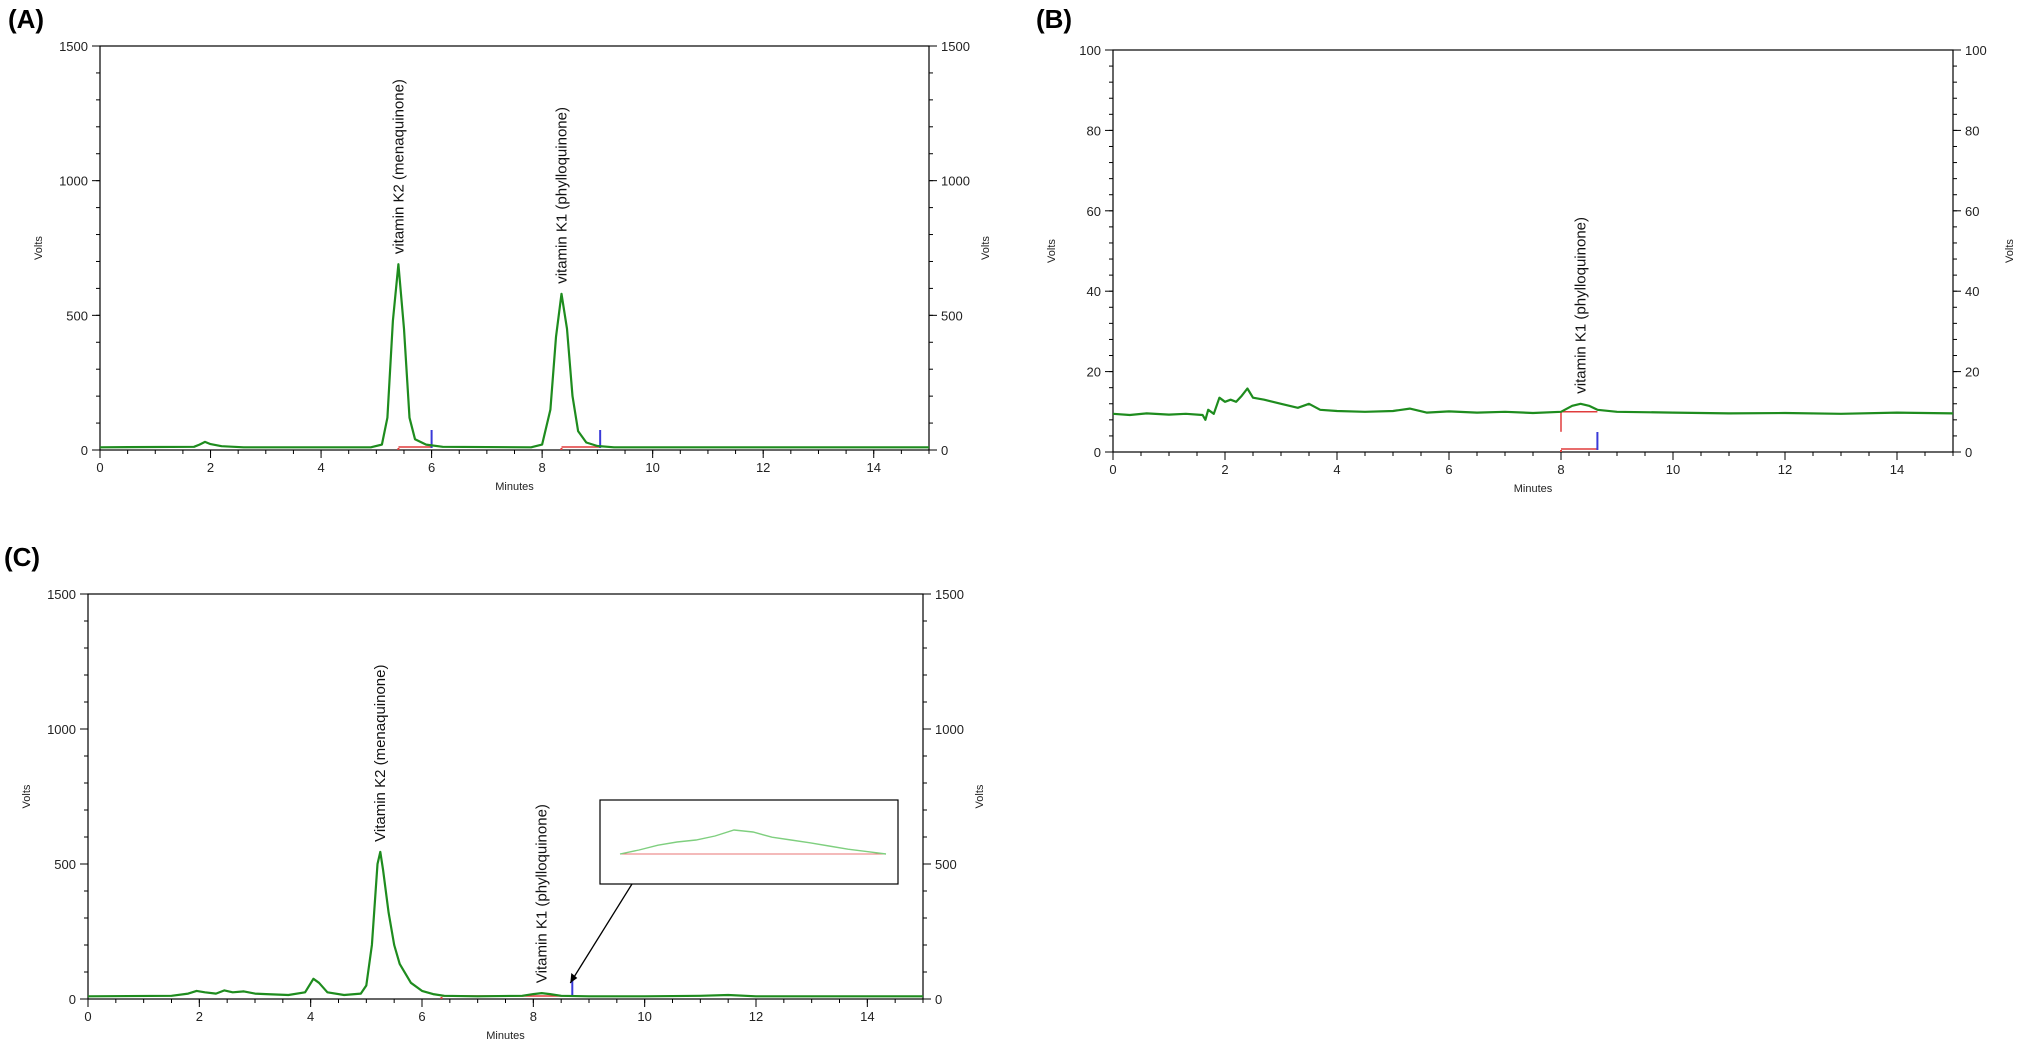 This screenshot has height=1043, width=2034. Describe the element at coordinates (1054, 19) in the screenshot. I see `panel-label-b: (B)` at that location.